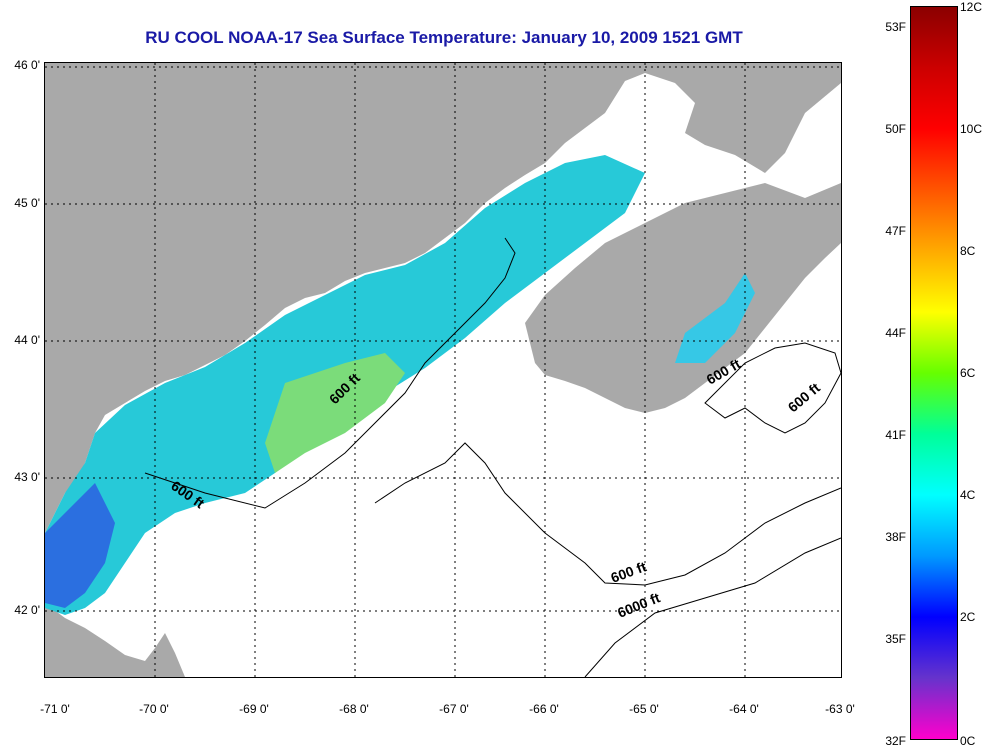  I want to click on colorbar-c-label: 12C, so click(971, 7).